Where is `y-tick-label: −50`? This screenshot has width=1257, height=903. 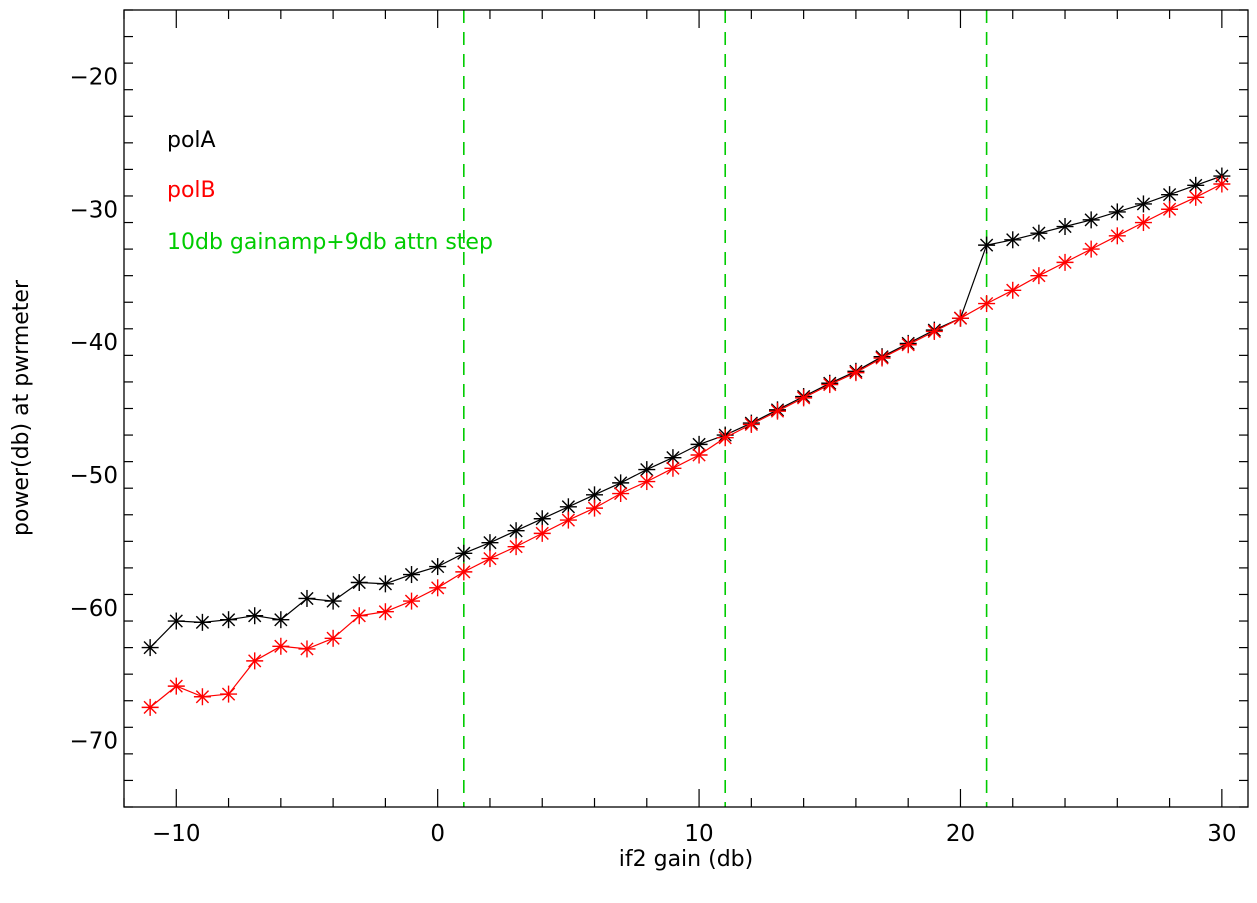
y-tick-label: −50 is located at coordinates (93, 476).